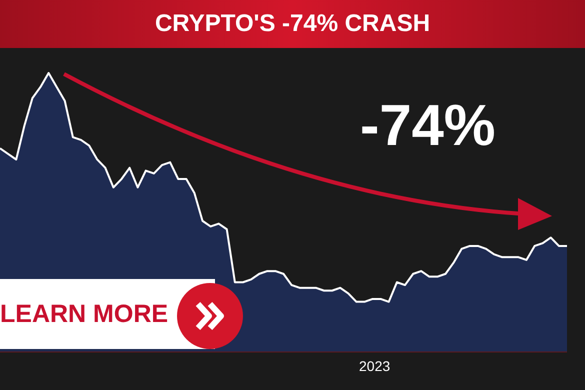 The width and height of the screenshot is (585, 390). Describe the element at coordinates (428, 125) in the screenshot. I see `annotation: -74%` at that location.